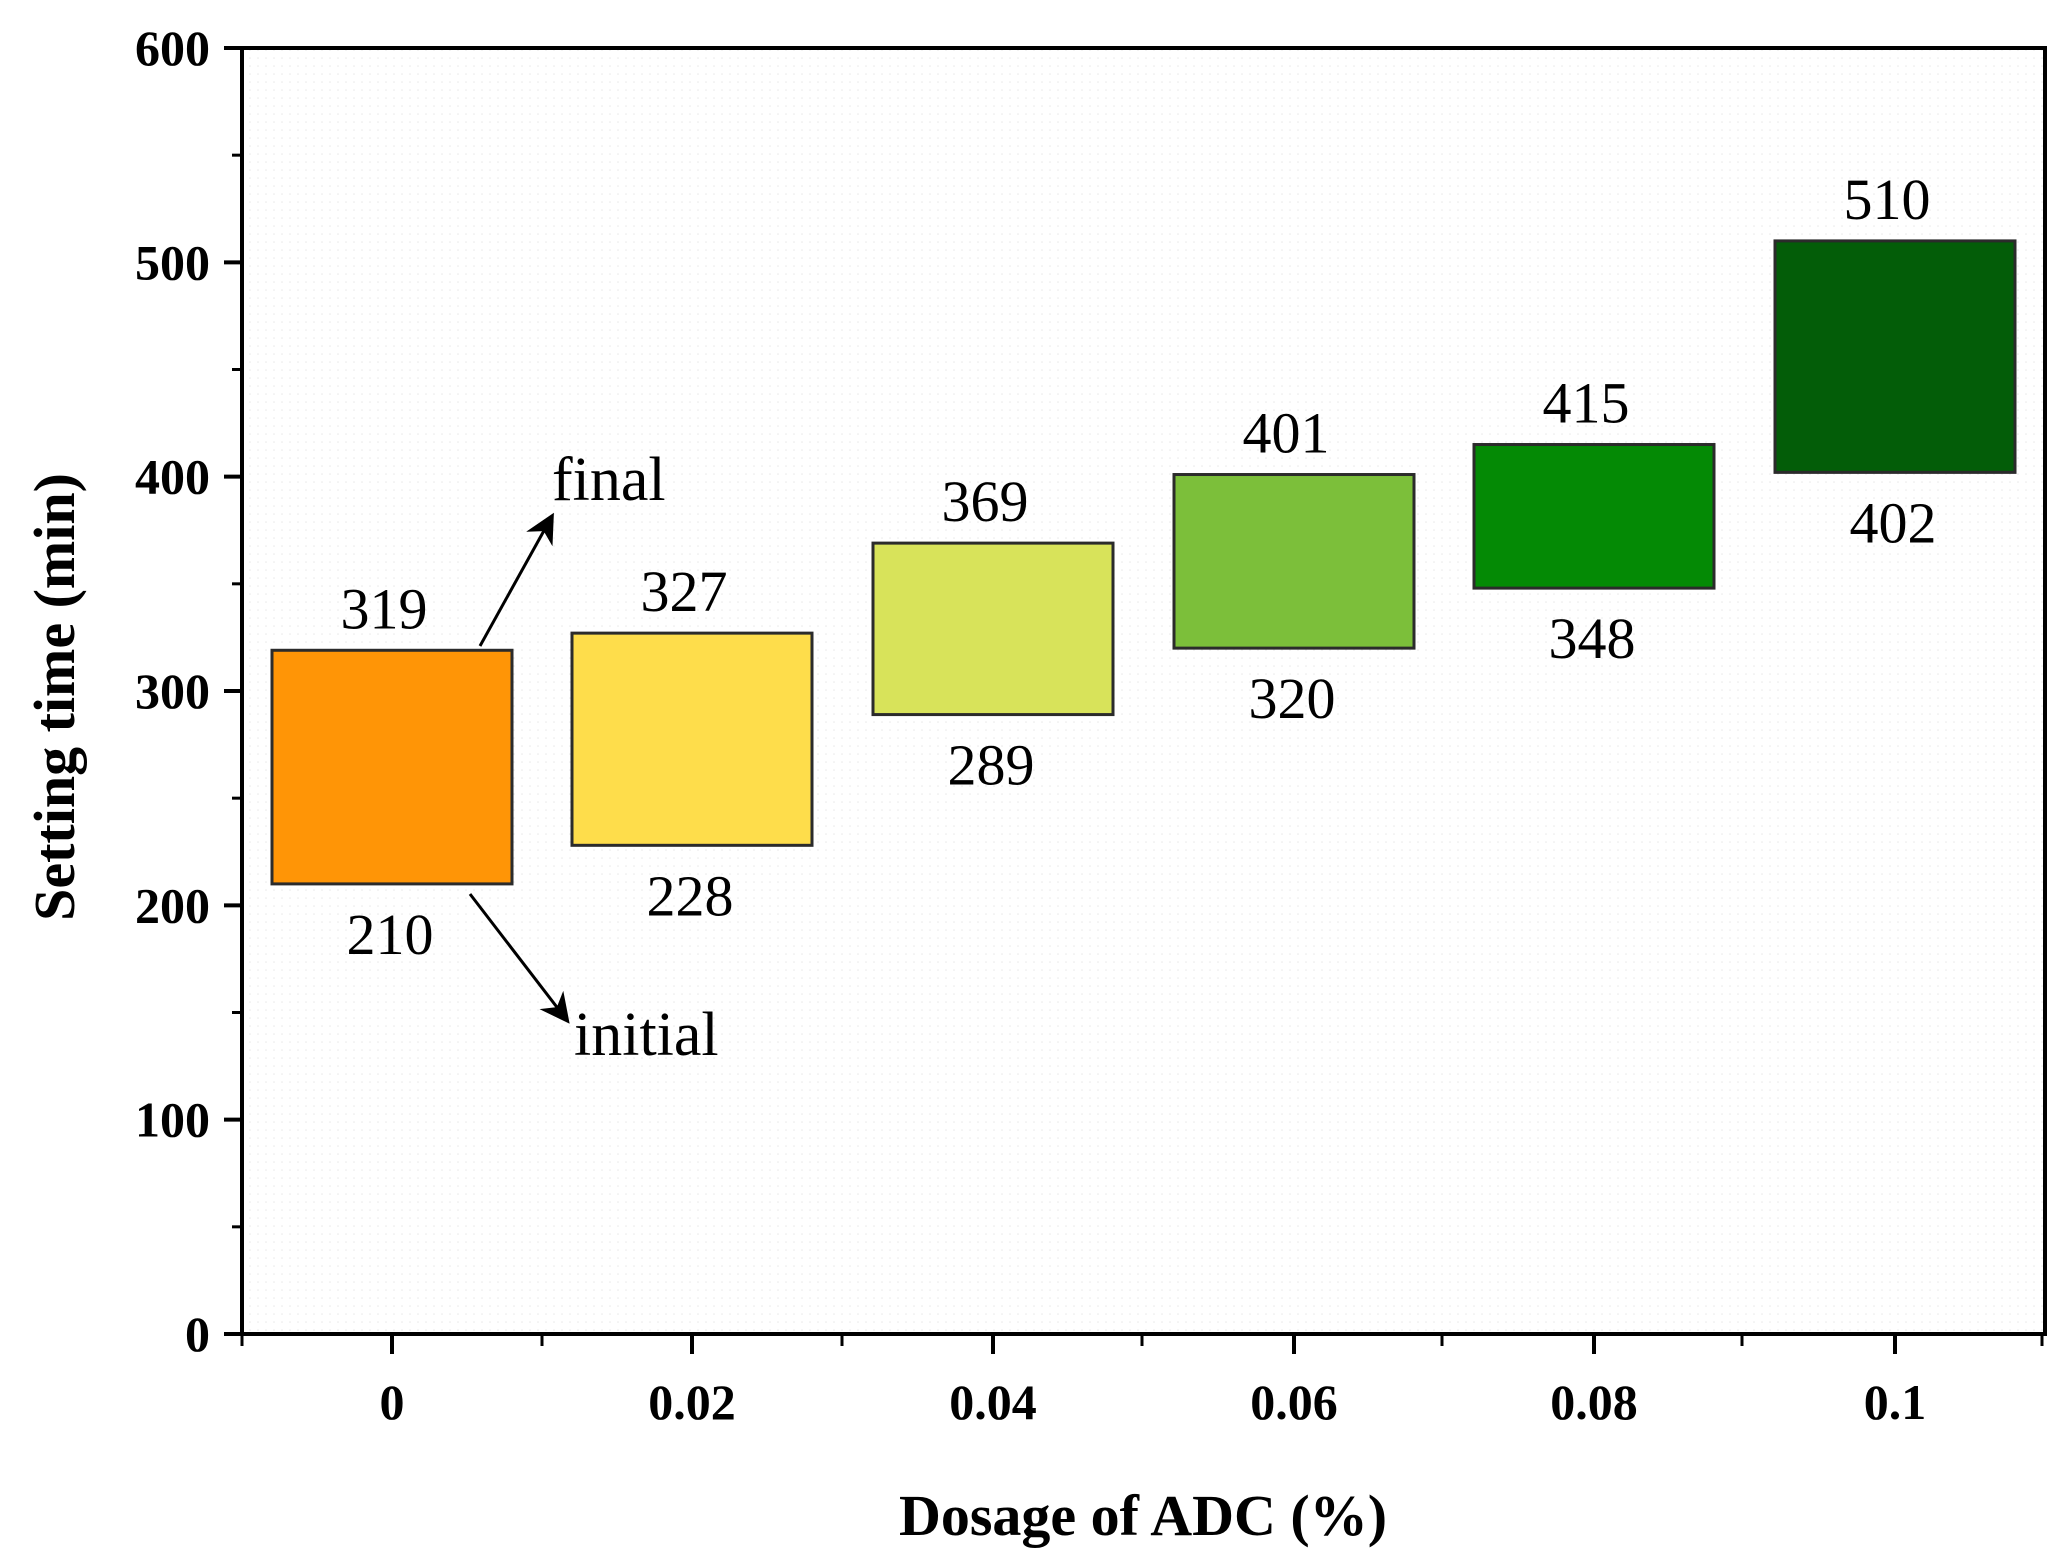  I want to click on bar-0.02, so click(692, 739).